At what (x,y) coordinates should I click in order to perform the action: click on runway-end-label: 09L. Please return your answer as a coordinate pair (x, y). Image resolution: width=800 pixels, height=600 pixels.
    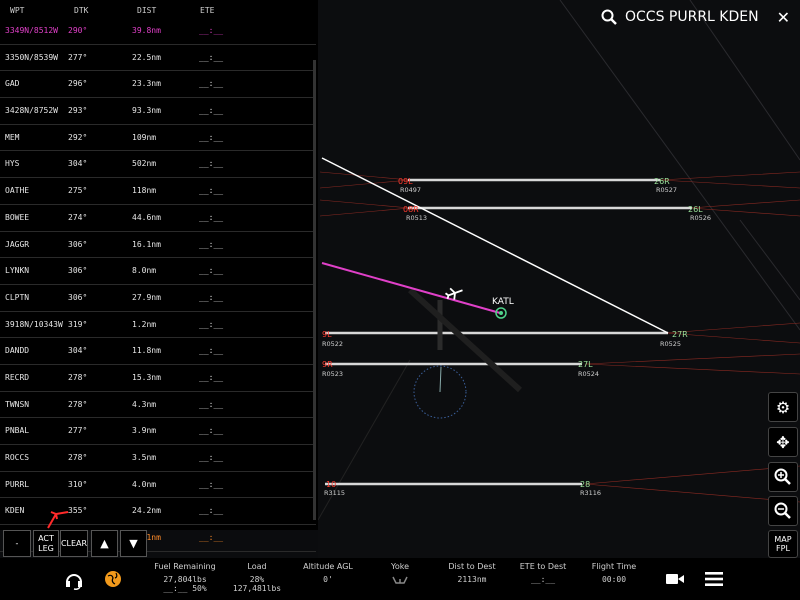
    Looking at the image, I should click on (405, 181).